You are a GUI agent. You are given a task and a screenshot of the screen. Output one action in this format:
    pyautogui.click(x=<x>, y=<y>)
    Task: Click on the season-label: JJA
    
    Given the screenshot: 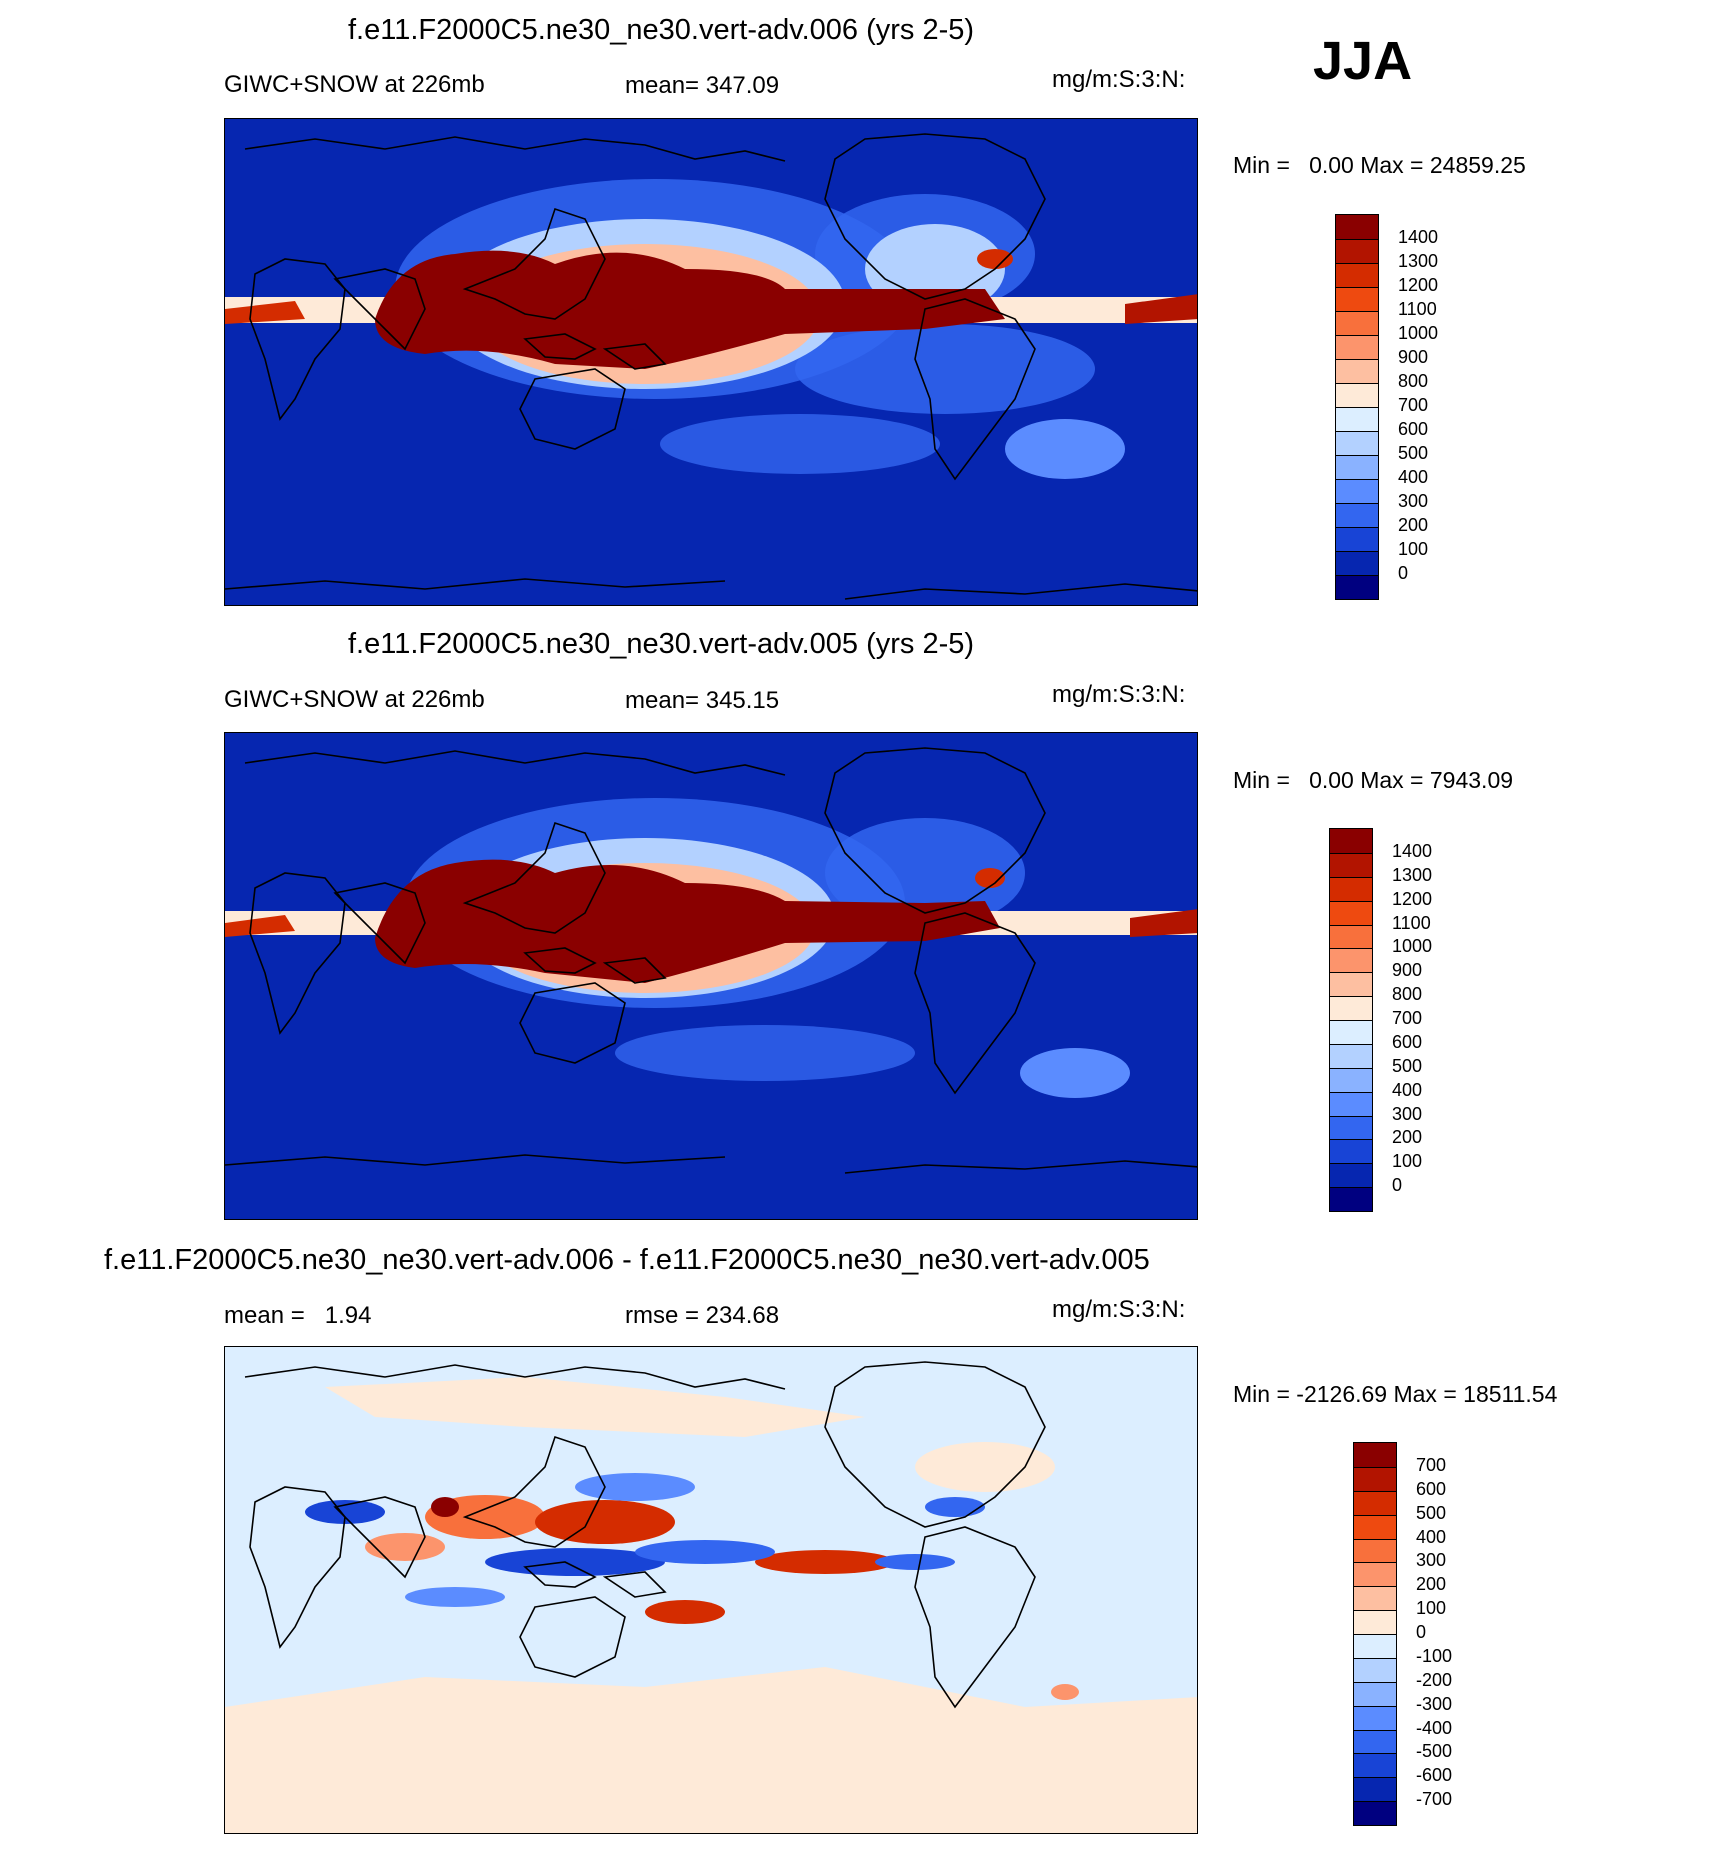 What is the action you would take?
    pyautogui.click(x=1363, y=61)
    